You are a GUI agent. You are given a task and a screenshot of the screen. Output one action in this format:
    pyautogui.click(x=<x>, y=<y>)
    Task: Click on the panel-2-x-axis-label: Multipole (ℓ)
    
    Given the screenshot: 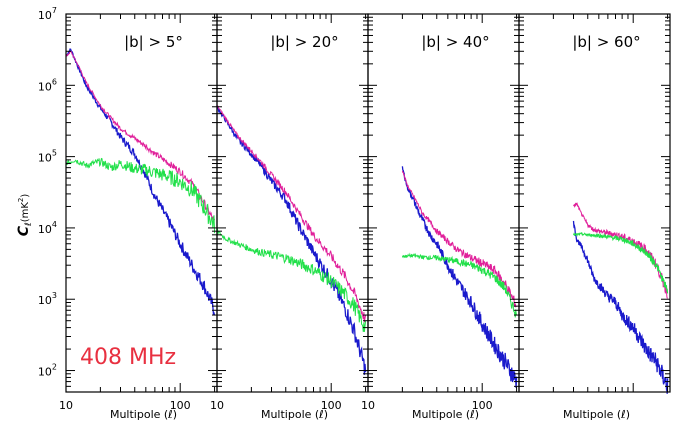 What is the action you would take?
    pyautogui.click(x=294, y=414)
    